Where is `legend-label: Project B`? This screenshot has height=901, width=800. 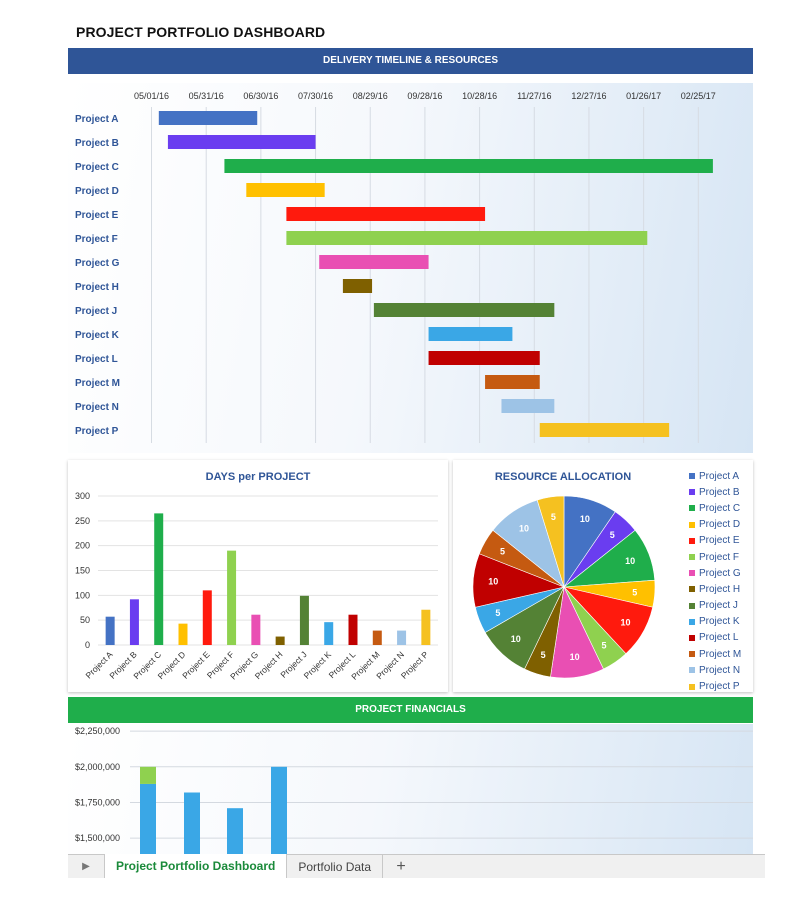
legend-label: Project B is located at coordinates (719, 492).